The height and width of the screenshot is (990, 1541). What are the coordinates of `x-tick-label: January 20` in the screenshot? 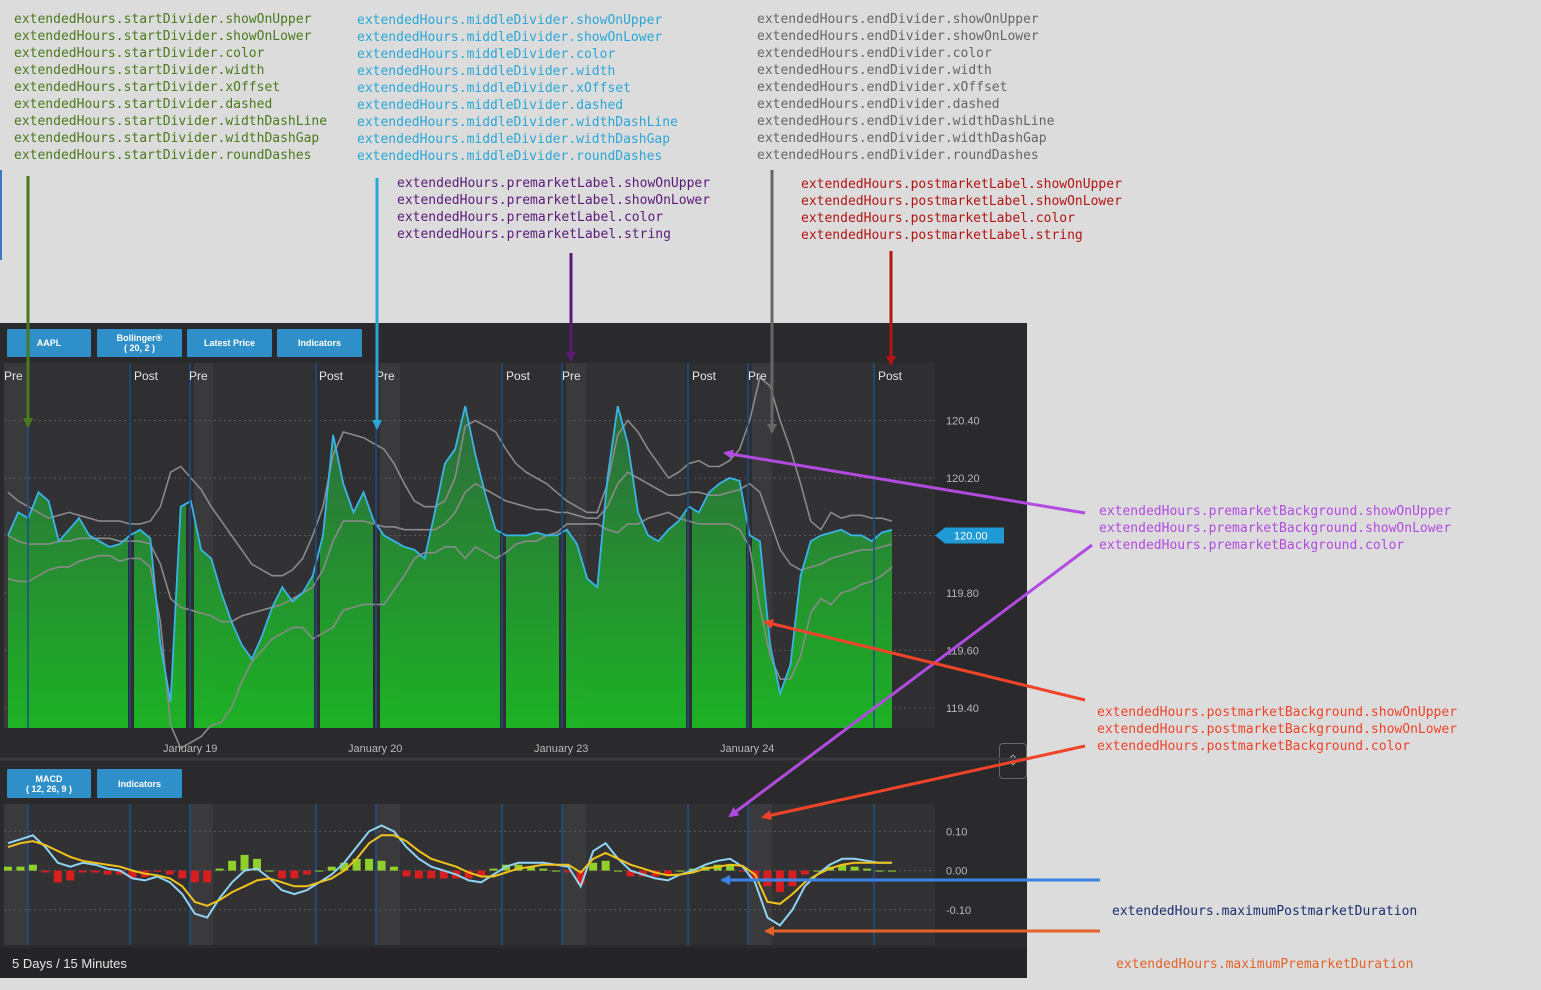 It's located at (375, 749).